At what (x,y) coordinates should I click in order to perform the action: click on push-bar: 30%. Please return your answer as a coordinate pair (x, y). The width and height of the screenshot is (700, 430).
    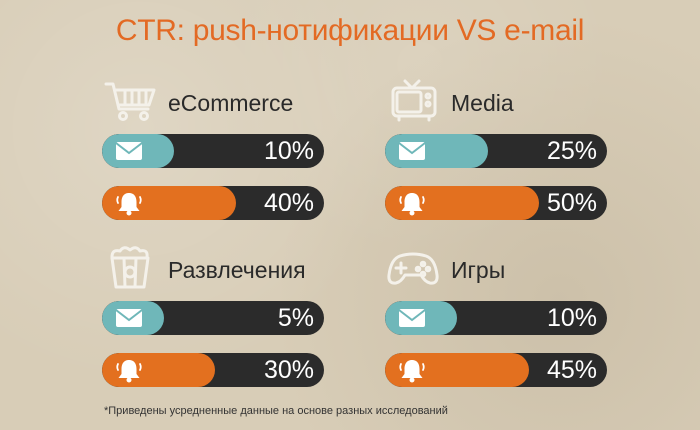
    Looking at the image, I should click on (213, 370).